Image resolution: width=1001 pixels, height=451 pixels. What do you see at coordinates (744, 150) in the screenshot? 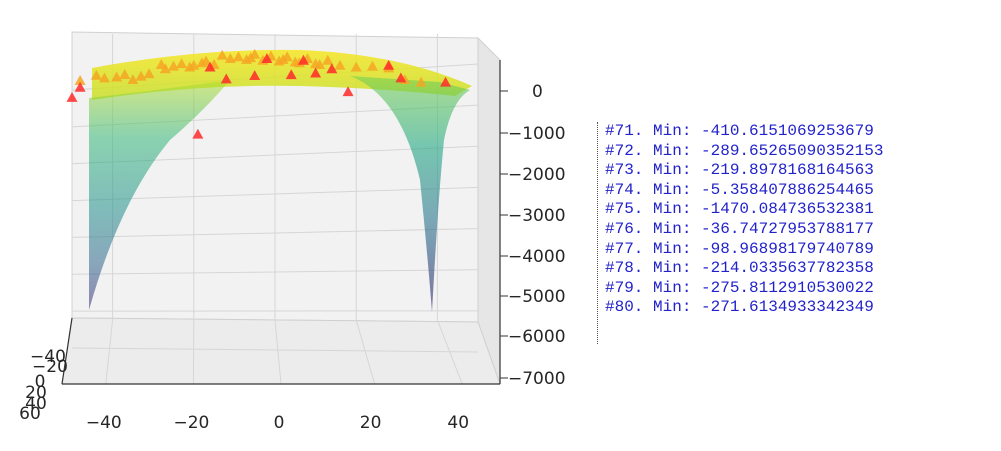
I see `log-line: #72. Min: -289.65265090352153` at bounding box center [744, 150].